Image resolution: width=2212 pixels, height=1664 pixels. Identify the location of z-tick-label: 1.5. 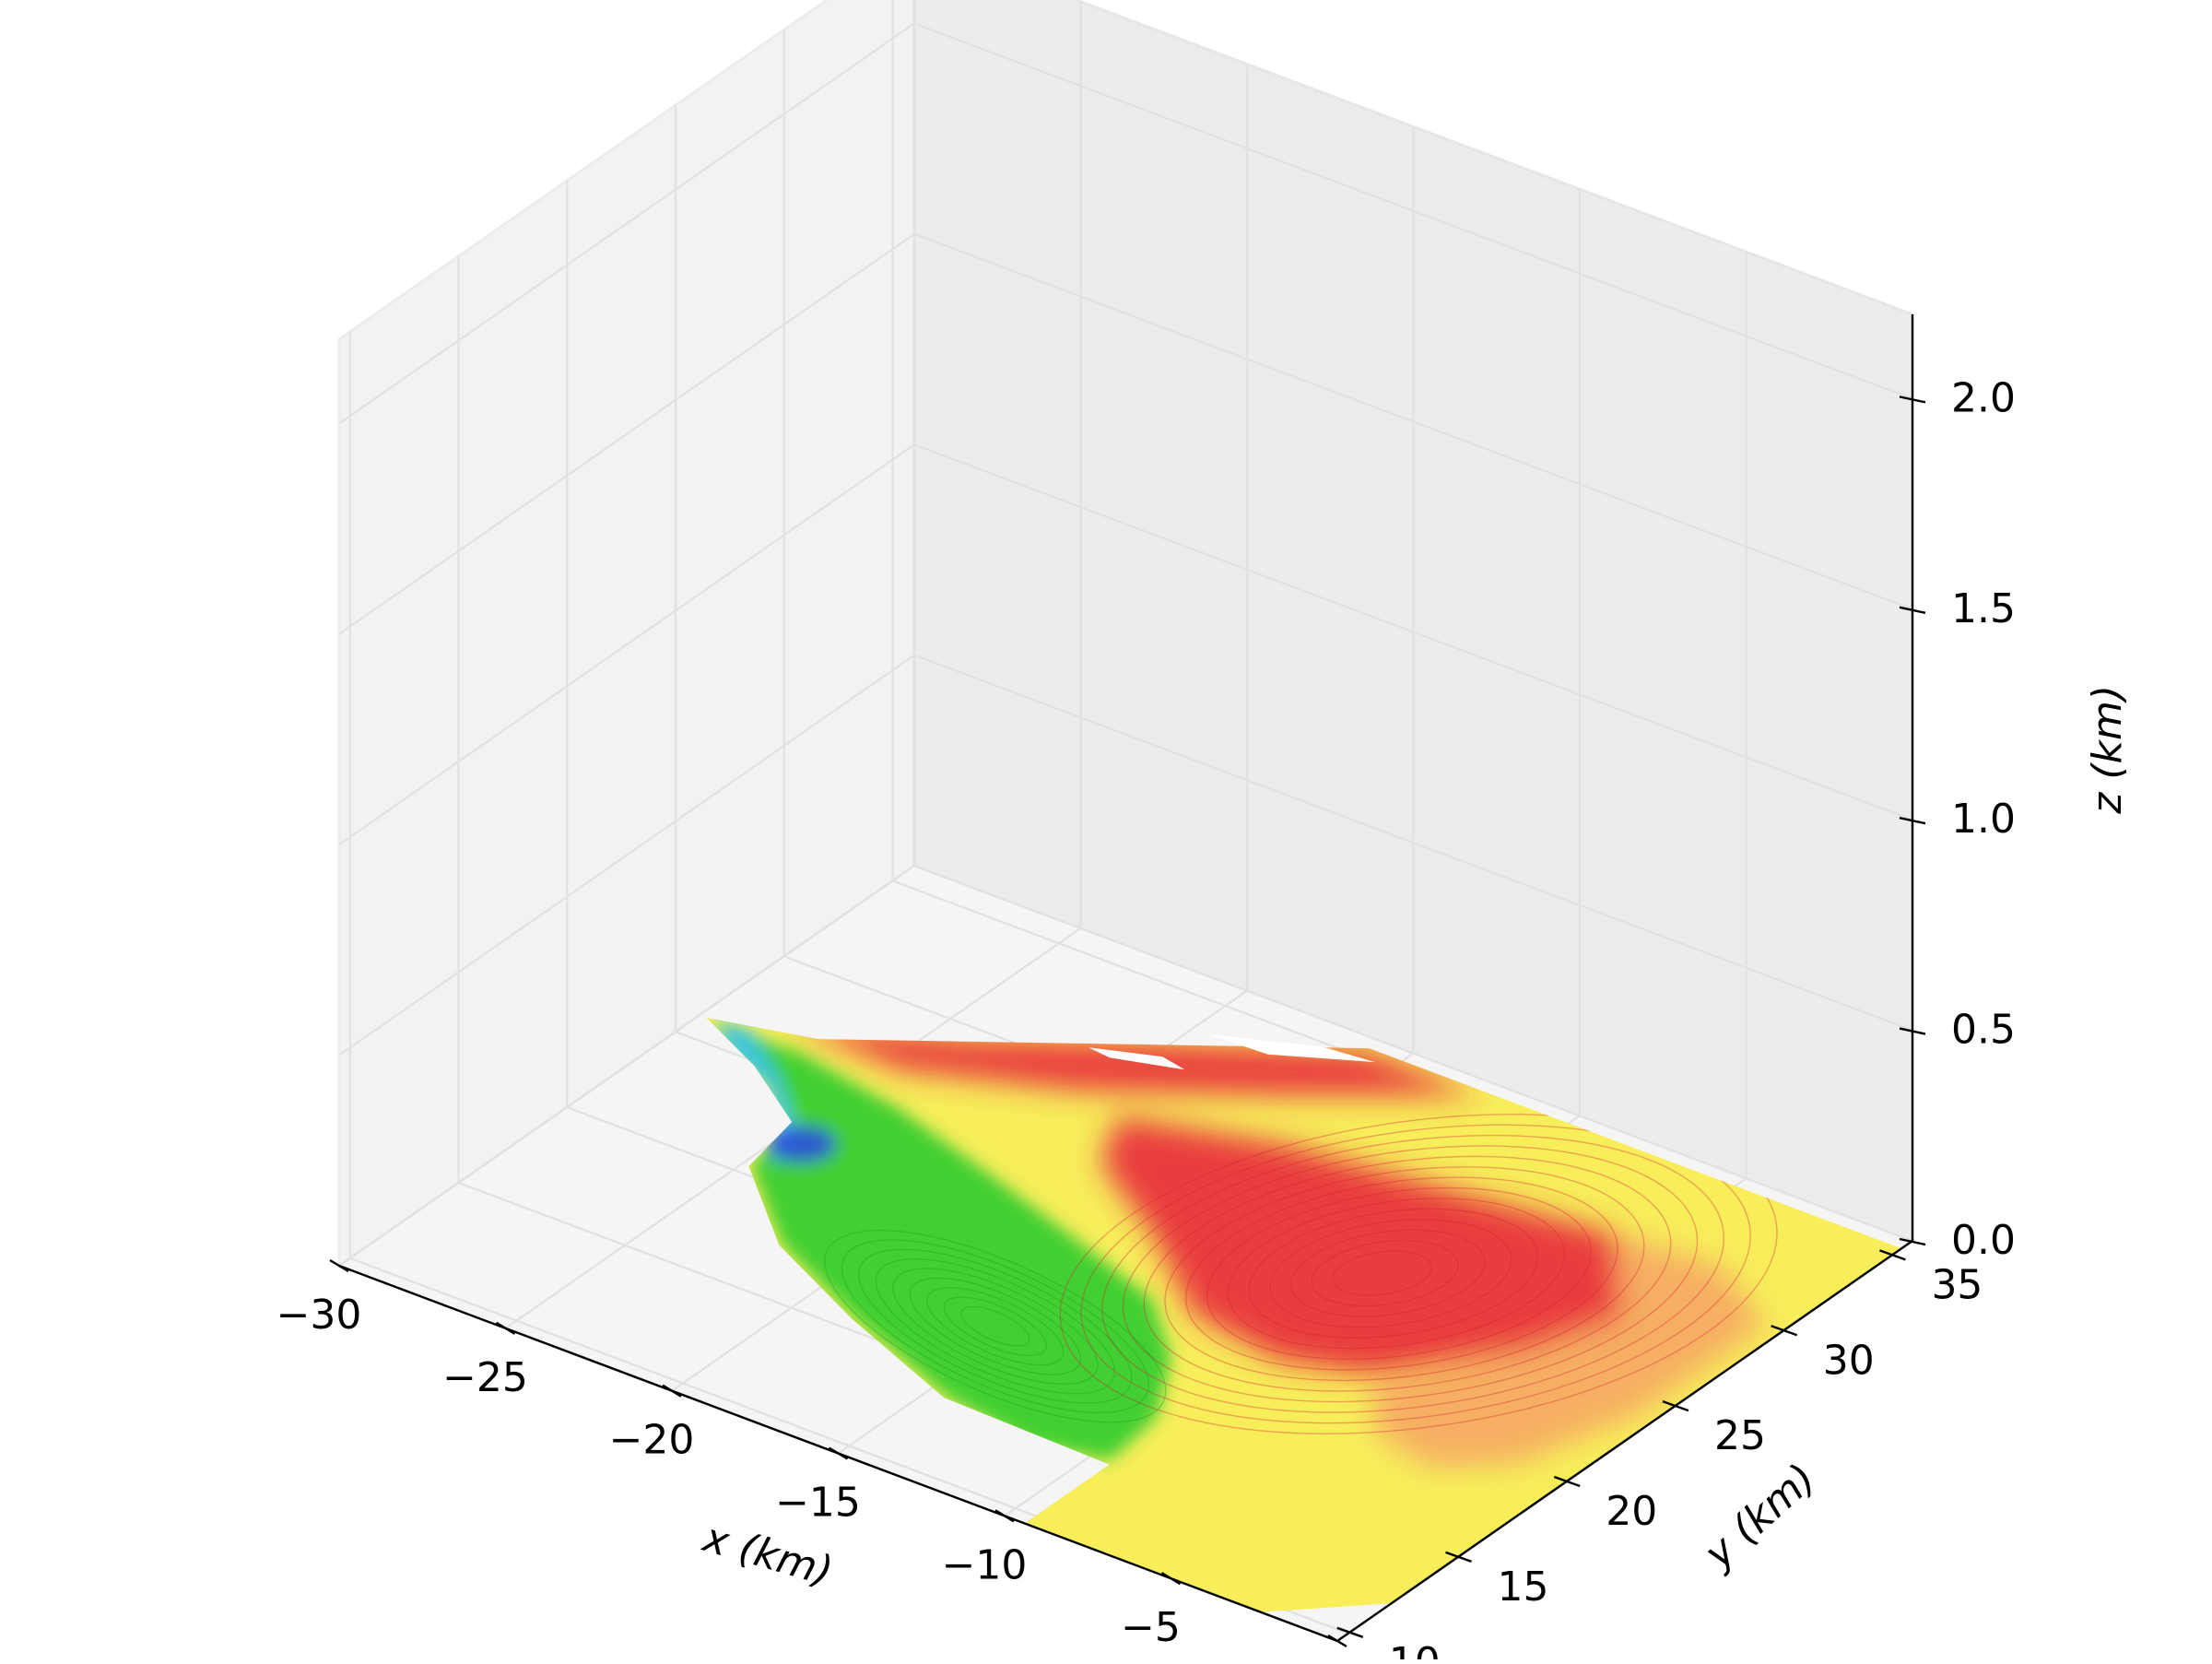
(1983, 608).